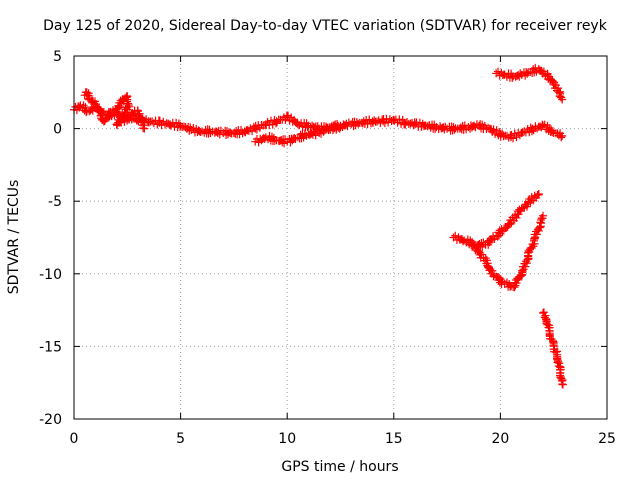 The image size is (640, 480). What do you see at coordinates (339, 467) in the screenshot?
I see `x-axis-label: GPS time / hours` at bounding box center [339, 467].